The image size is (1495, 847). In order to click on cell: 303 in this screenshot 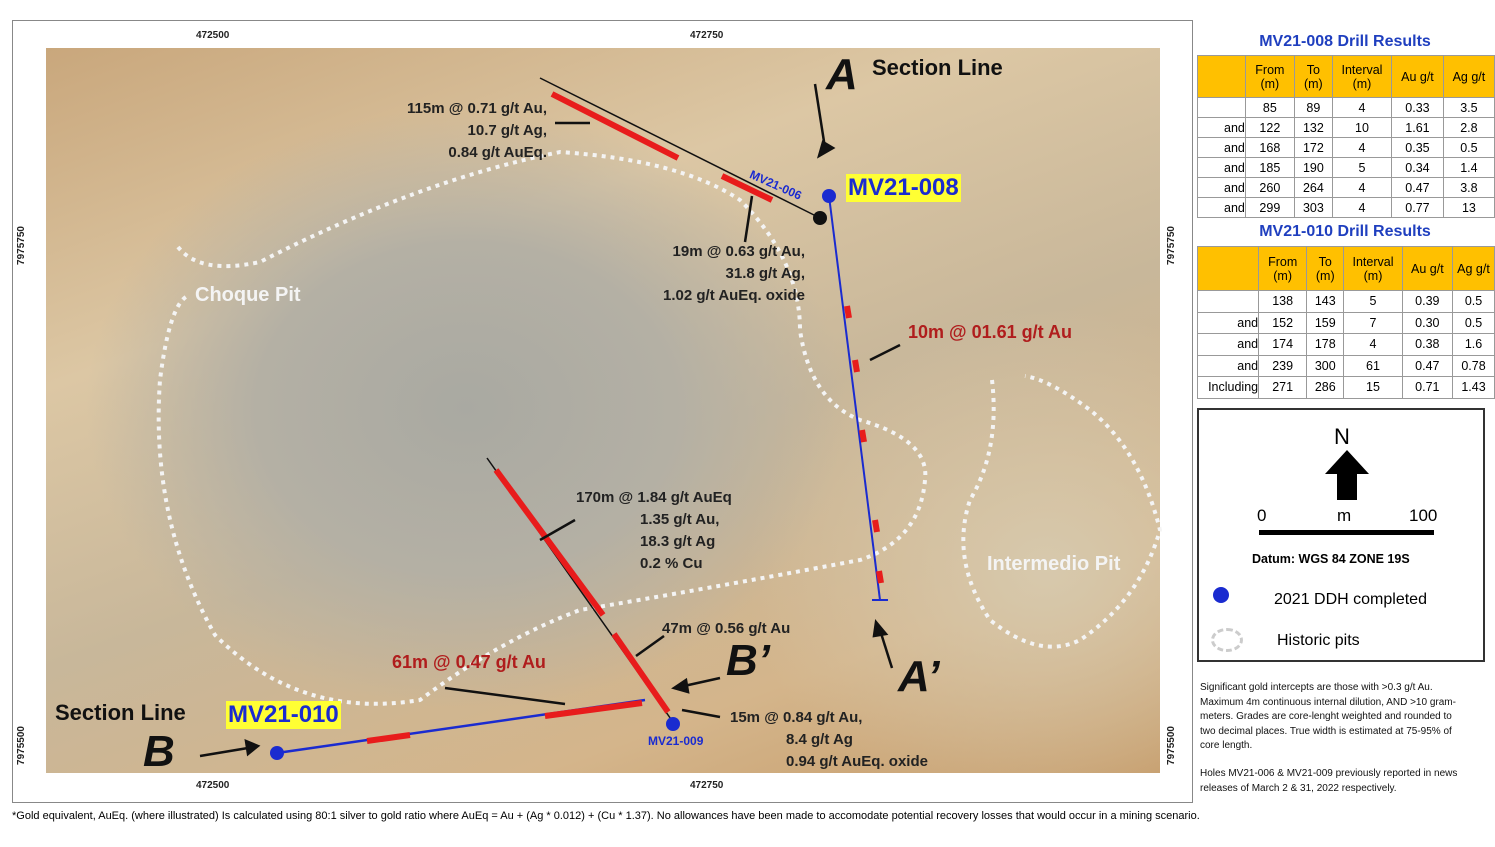, I will do `click(1313, 207)`.